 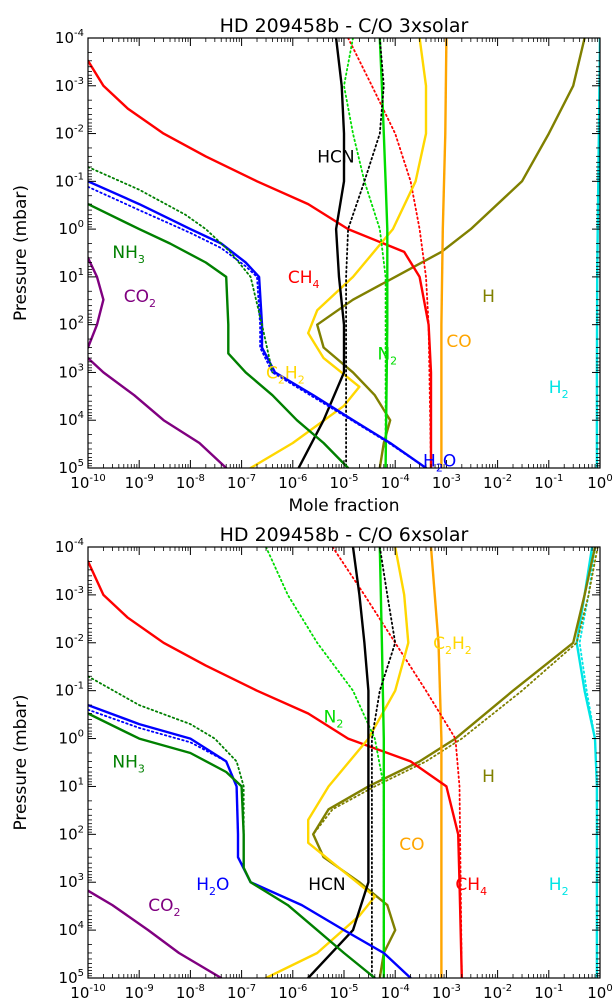 I want to click on x-tick-exponent: -6, so click(x=302, y=988).